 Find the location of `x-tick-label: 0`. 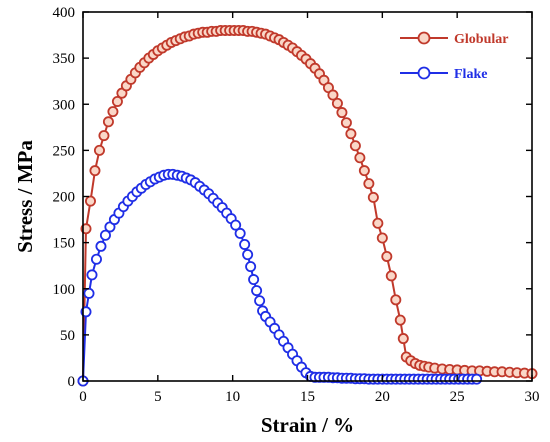

x-tick-label: 0 is located at coordinates (83, 397).